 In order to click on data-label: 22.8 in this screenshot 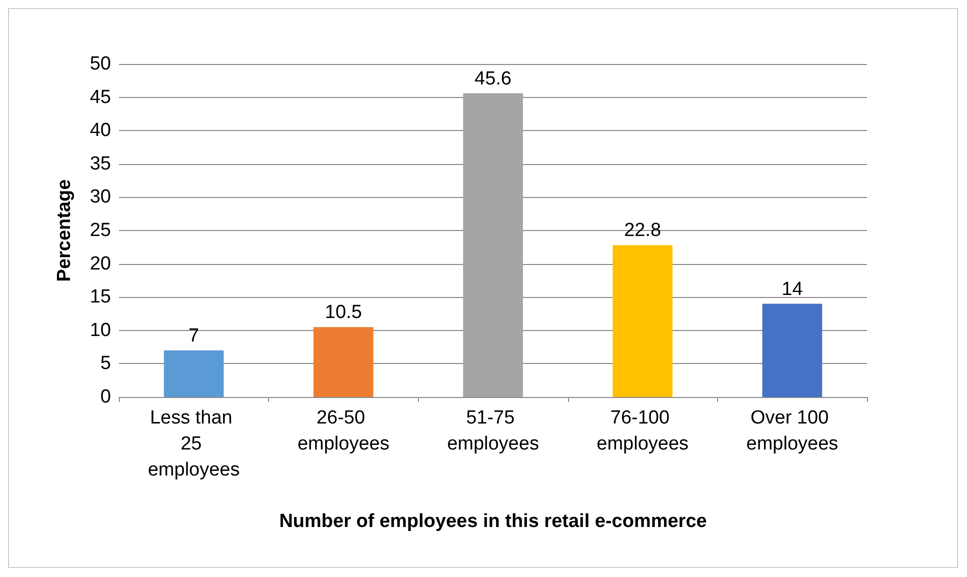, I will do `click(643, 231)`.